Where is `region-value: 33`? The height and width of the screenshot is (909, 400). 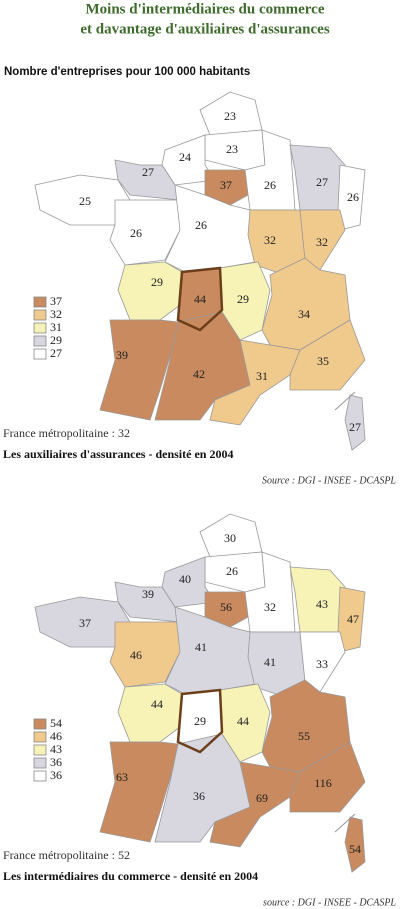 region-value: 33 is located at coordinates (322, 664).